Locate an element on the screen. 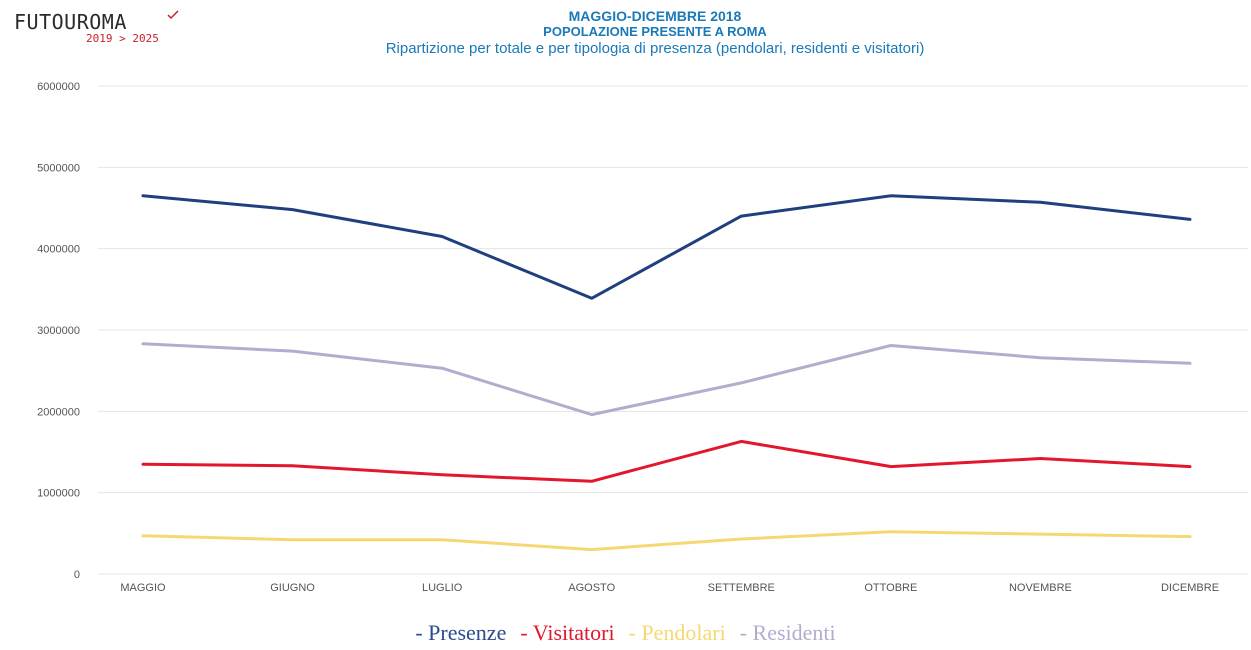 Image resolution: width=1251 pixels, height=650 pixels. y-tick-label: 0 is located at coordinates (77, 575).